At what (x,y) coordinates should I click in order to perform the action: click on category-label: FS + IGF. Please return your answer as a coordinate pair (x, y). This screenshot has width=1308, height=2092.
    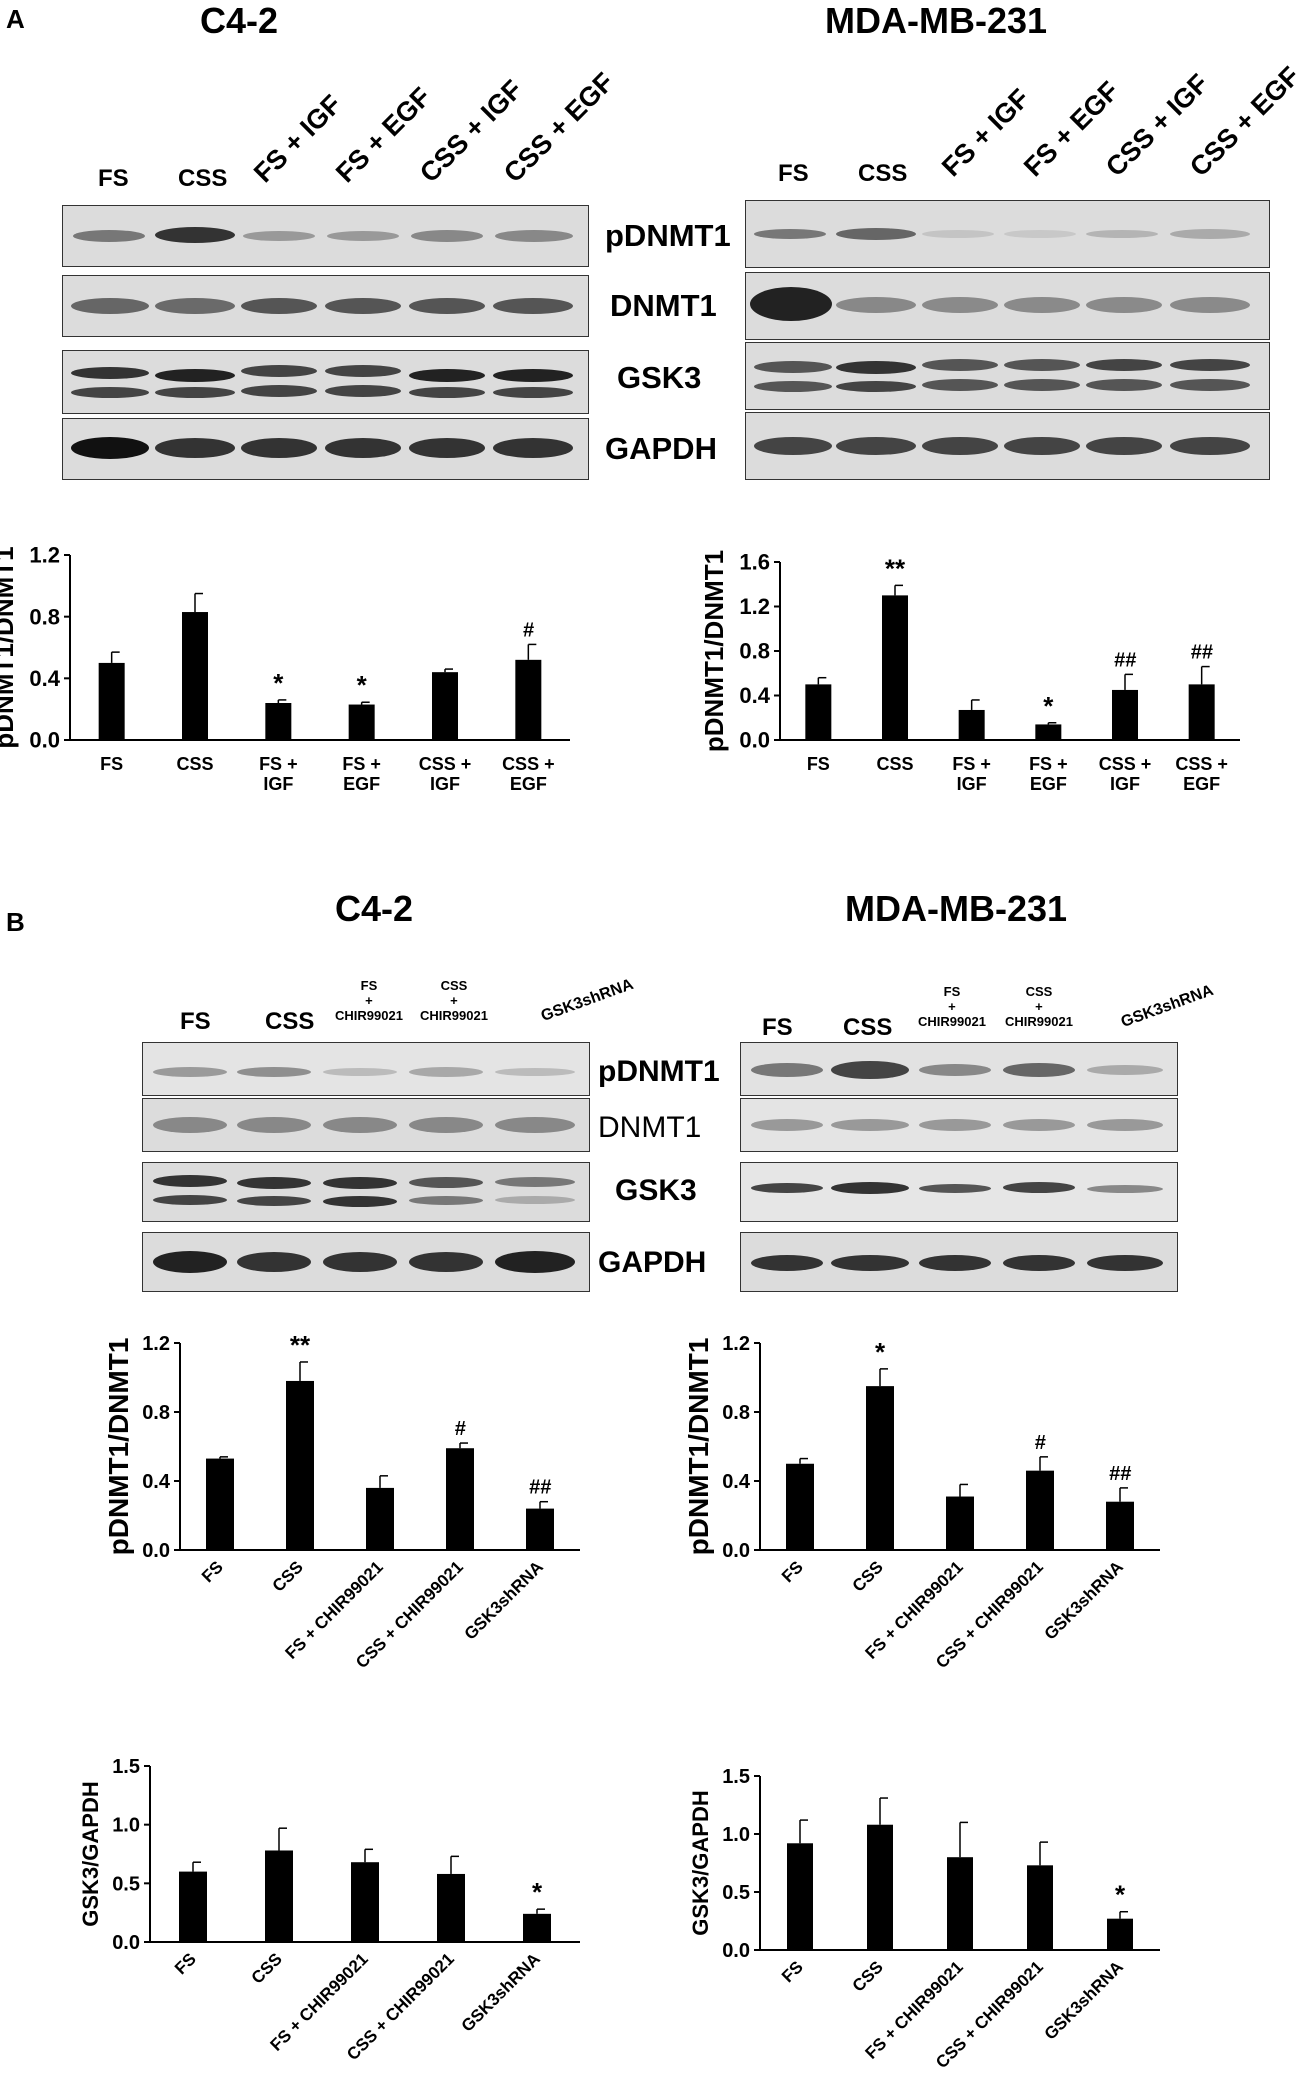
    Looking at the image, I should click on (278, 774).